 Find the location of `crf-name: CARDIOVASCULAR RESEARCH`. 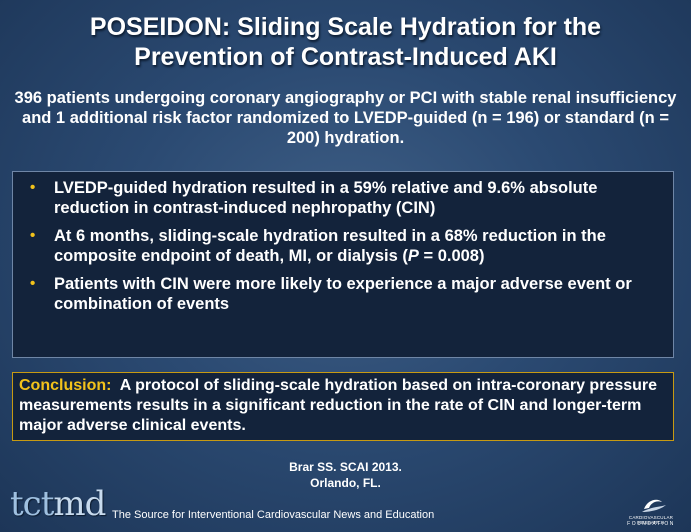

crf-name: CARDIOVASCULAR RESEARCH is located at coordinates (651, 520).